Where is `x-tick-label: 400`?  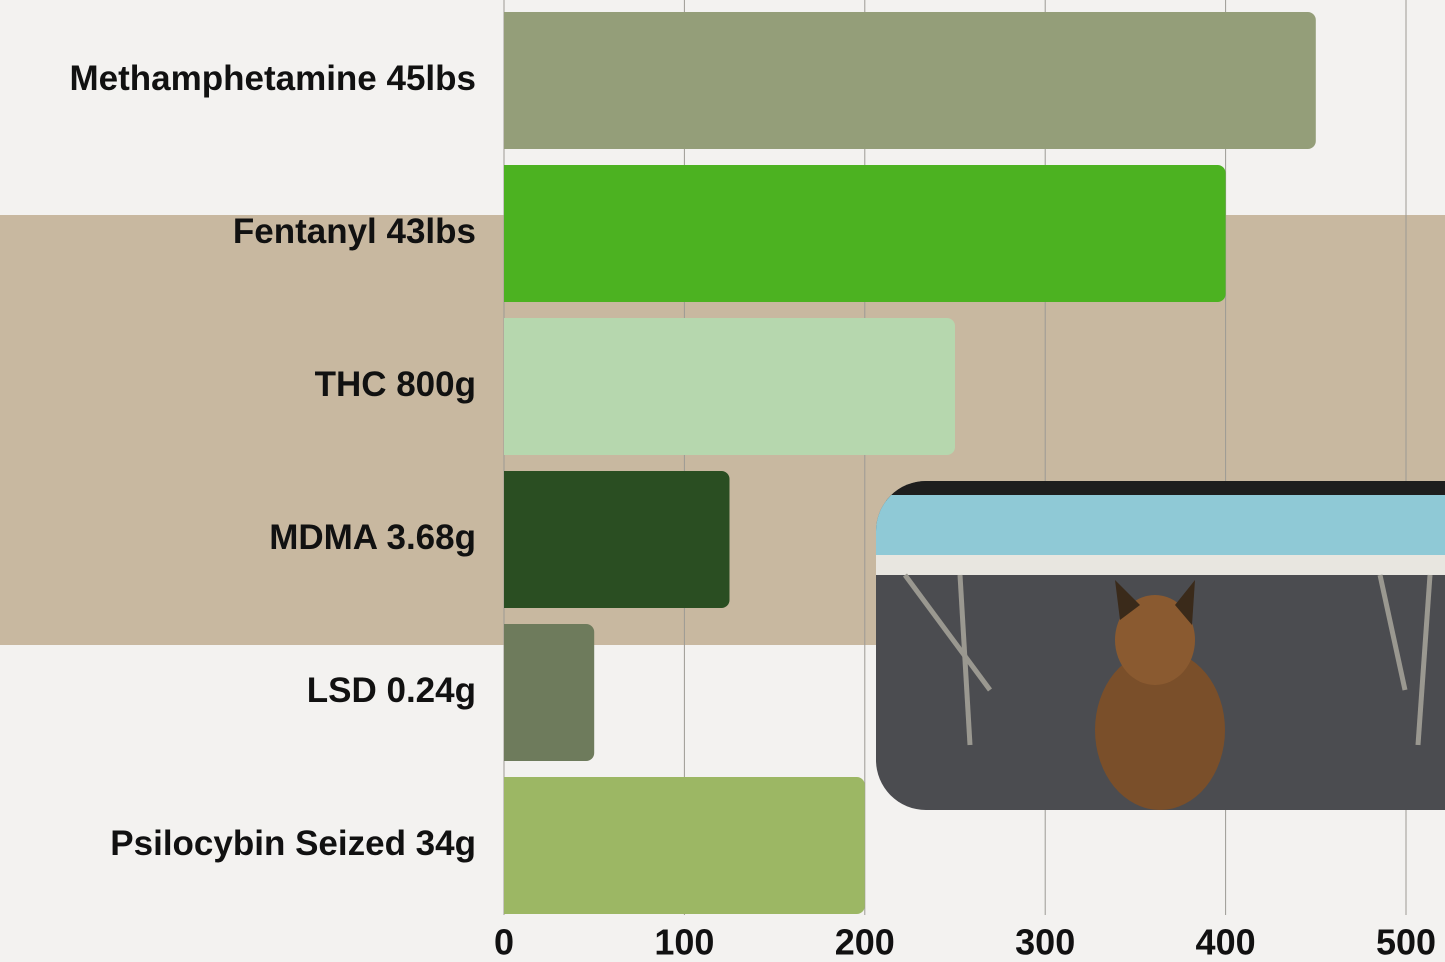 x-tick-label: 400 is located at coordinates (1226, 942).